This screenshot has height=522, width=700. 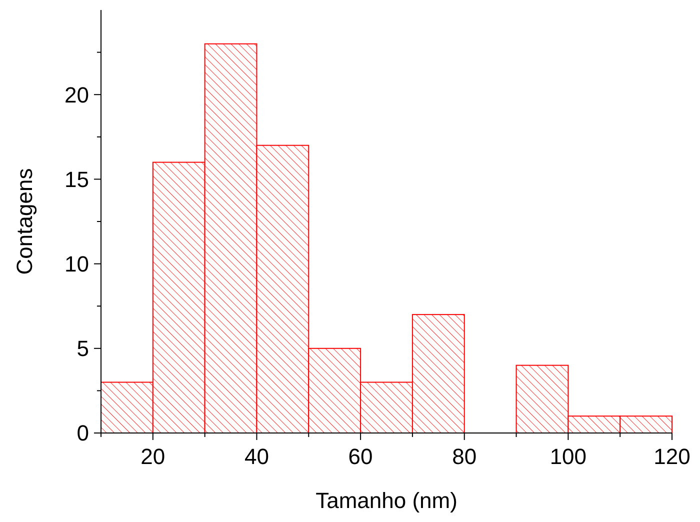 What do you see at coordinates (24, 221) in the screenshot?
I see `y-axis-title: Contagens` at bounding box center [24, 221].